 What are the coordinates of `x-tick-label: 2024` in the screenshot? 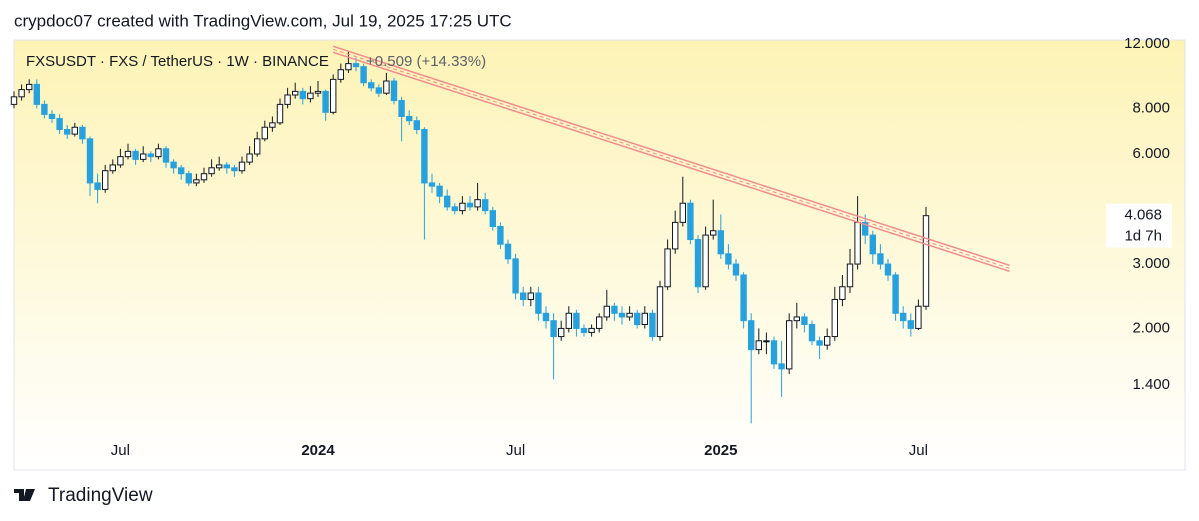 It's located at (318, 450).